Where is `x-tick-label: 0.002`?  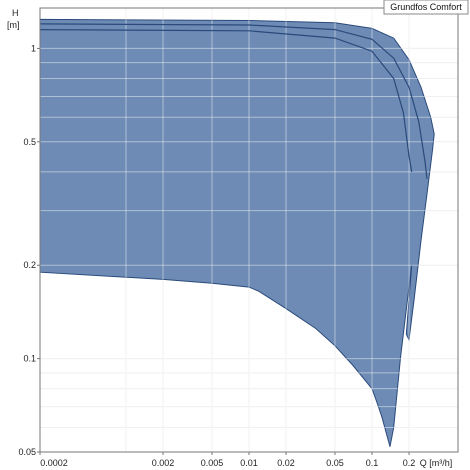 x-tick-label: 0.002 is located at coordinates (163, 463).